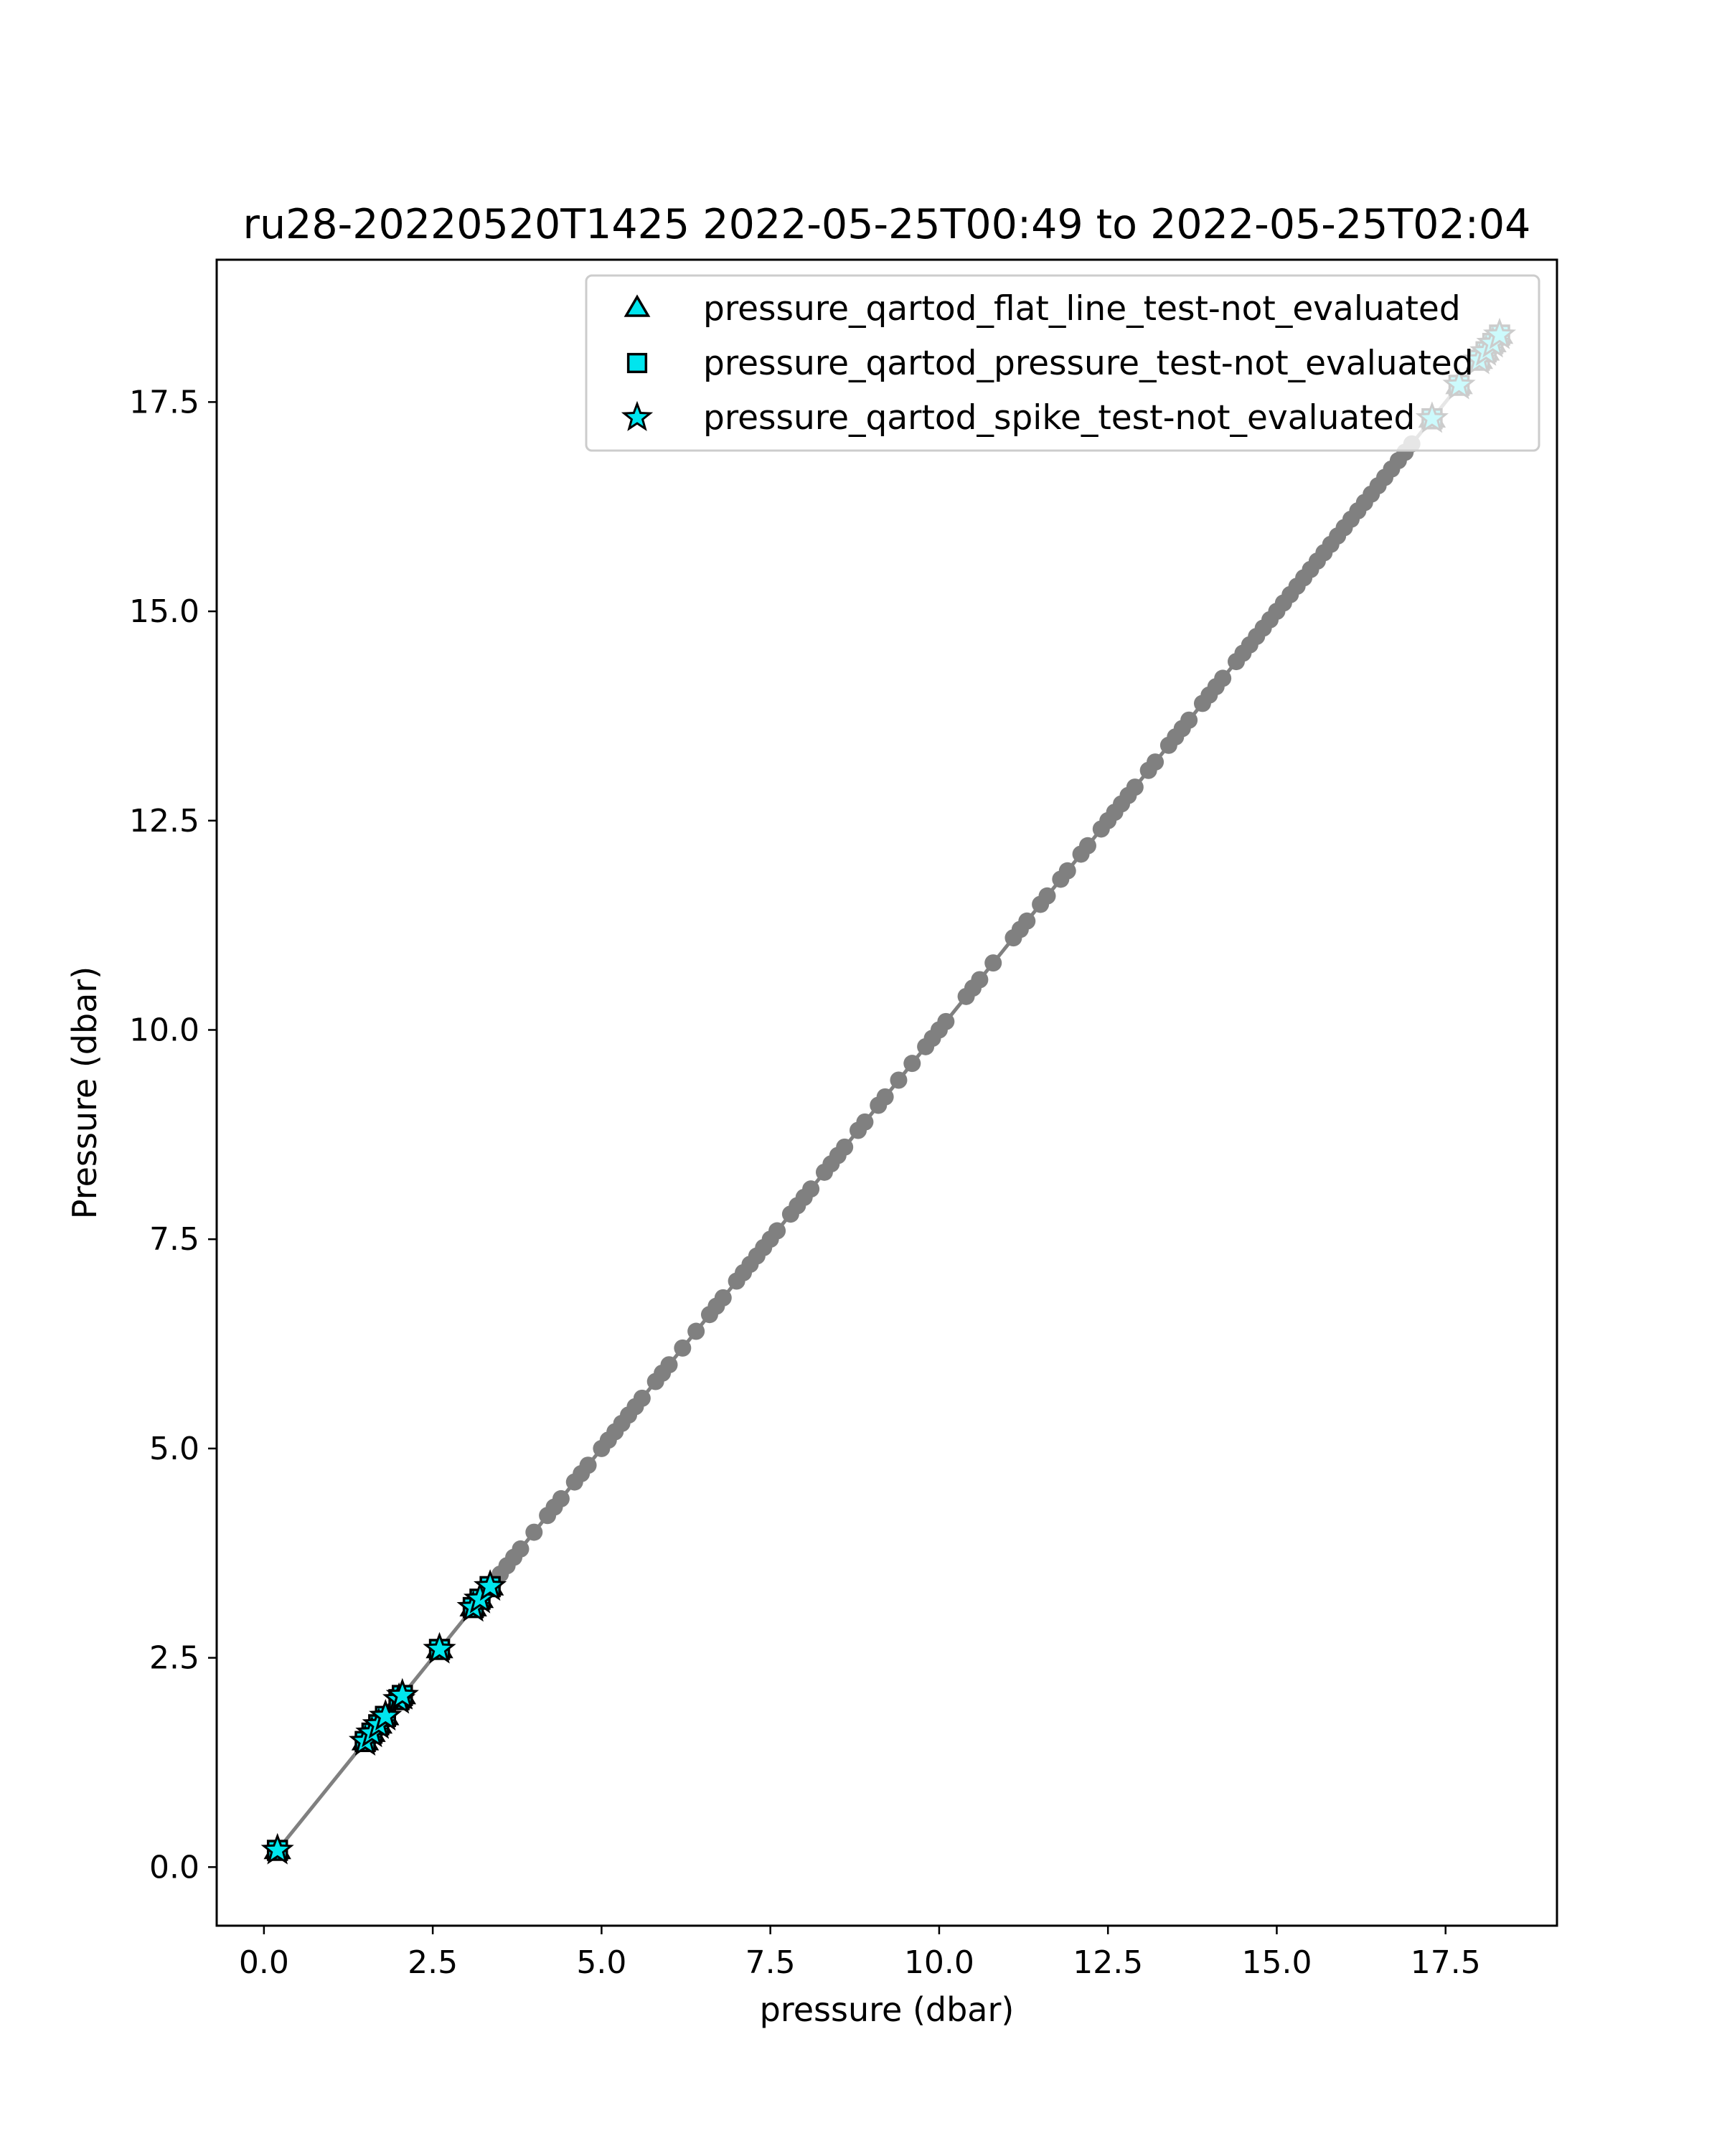 This screenshot has width=1722, height=2156. Describe the element at coordinates (1276, 1962) in the screenshot. I see `x-tick-label: 15.0` at that location.